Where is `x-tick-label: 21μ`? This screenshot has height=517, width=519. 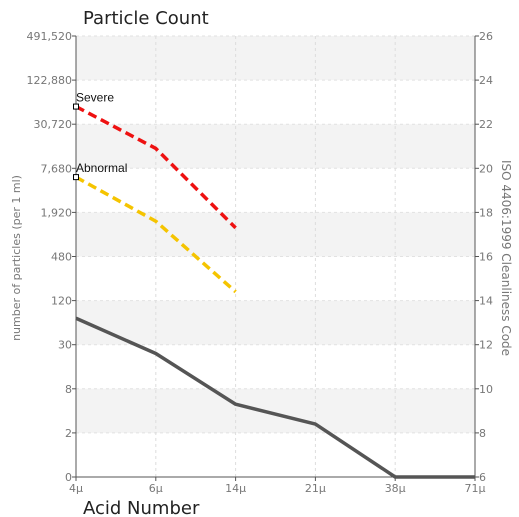 x-tick-label: 21μ is located at coordinates (315, 488).